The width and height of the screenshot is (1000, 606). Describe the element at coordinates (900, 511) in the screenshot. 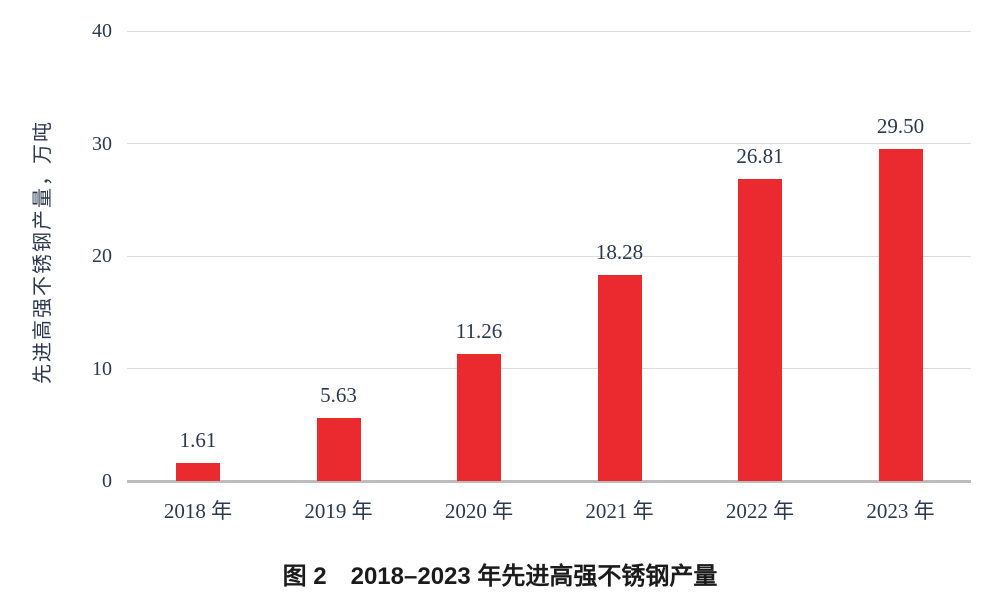

I see `x-tick-label: 2023 年` at that location.